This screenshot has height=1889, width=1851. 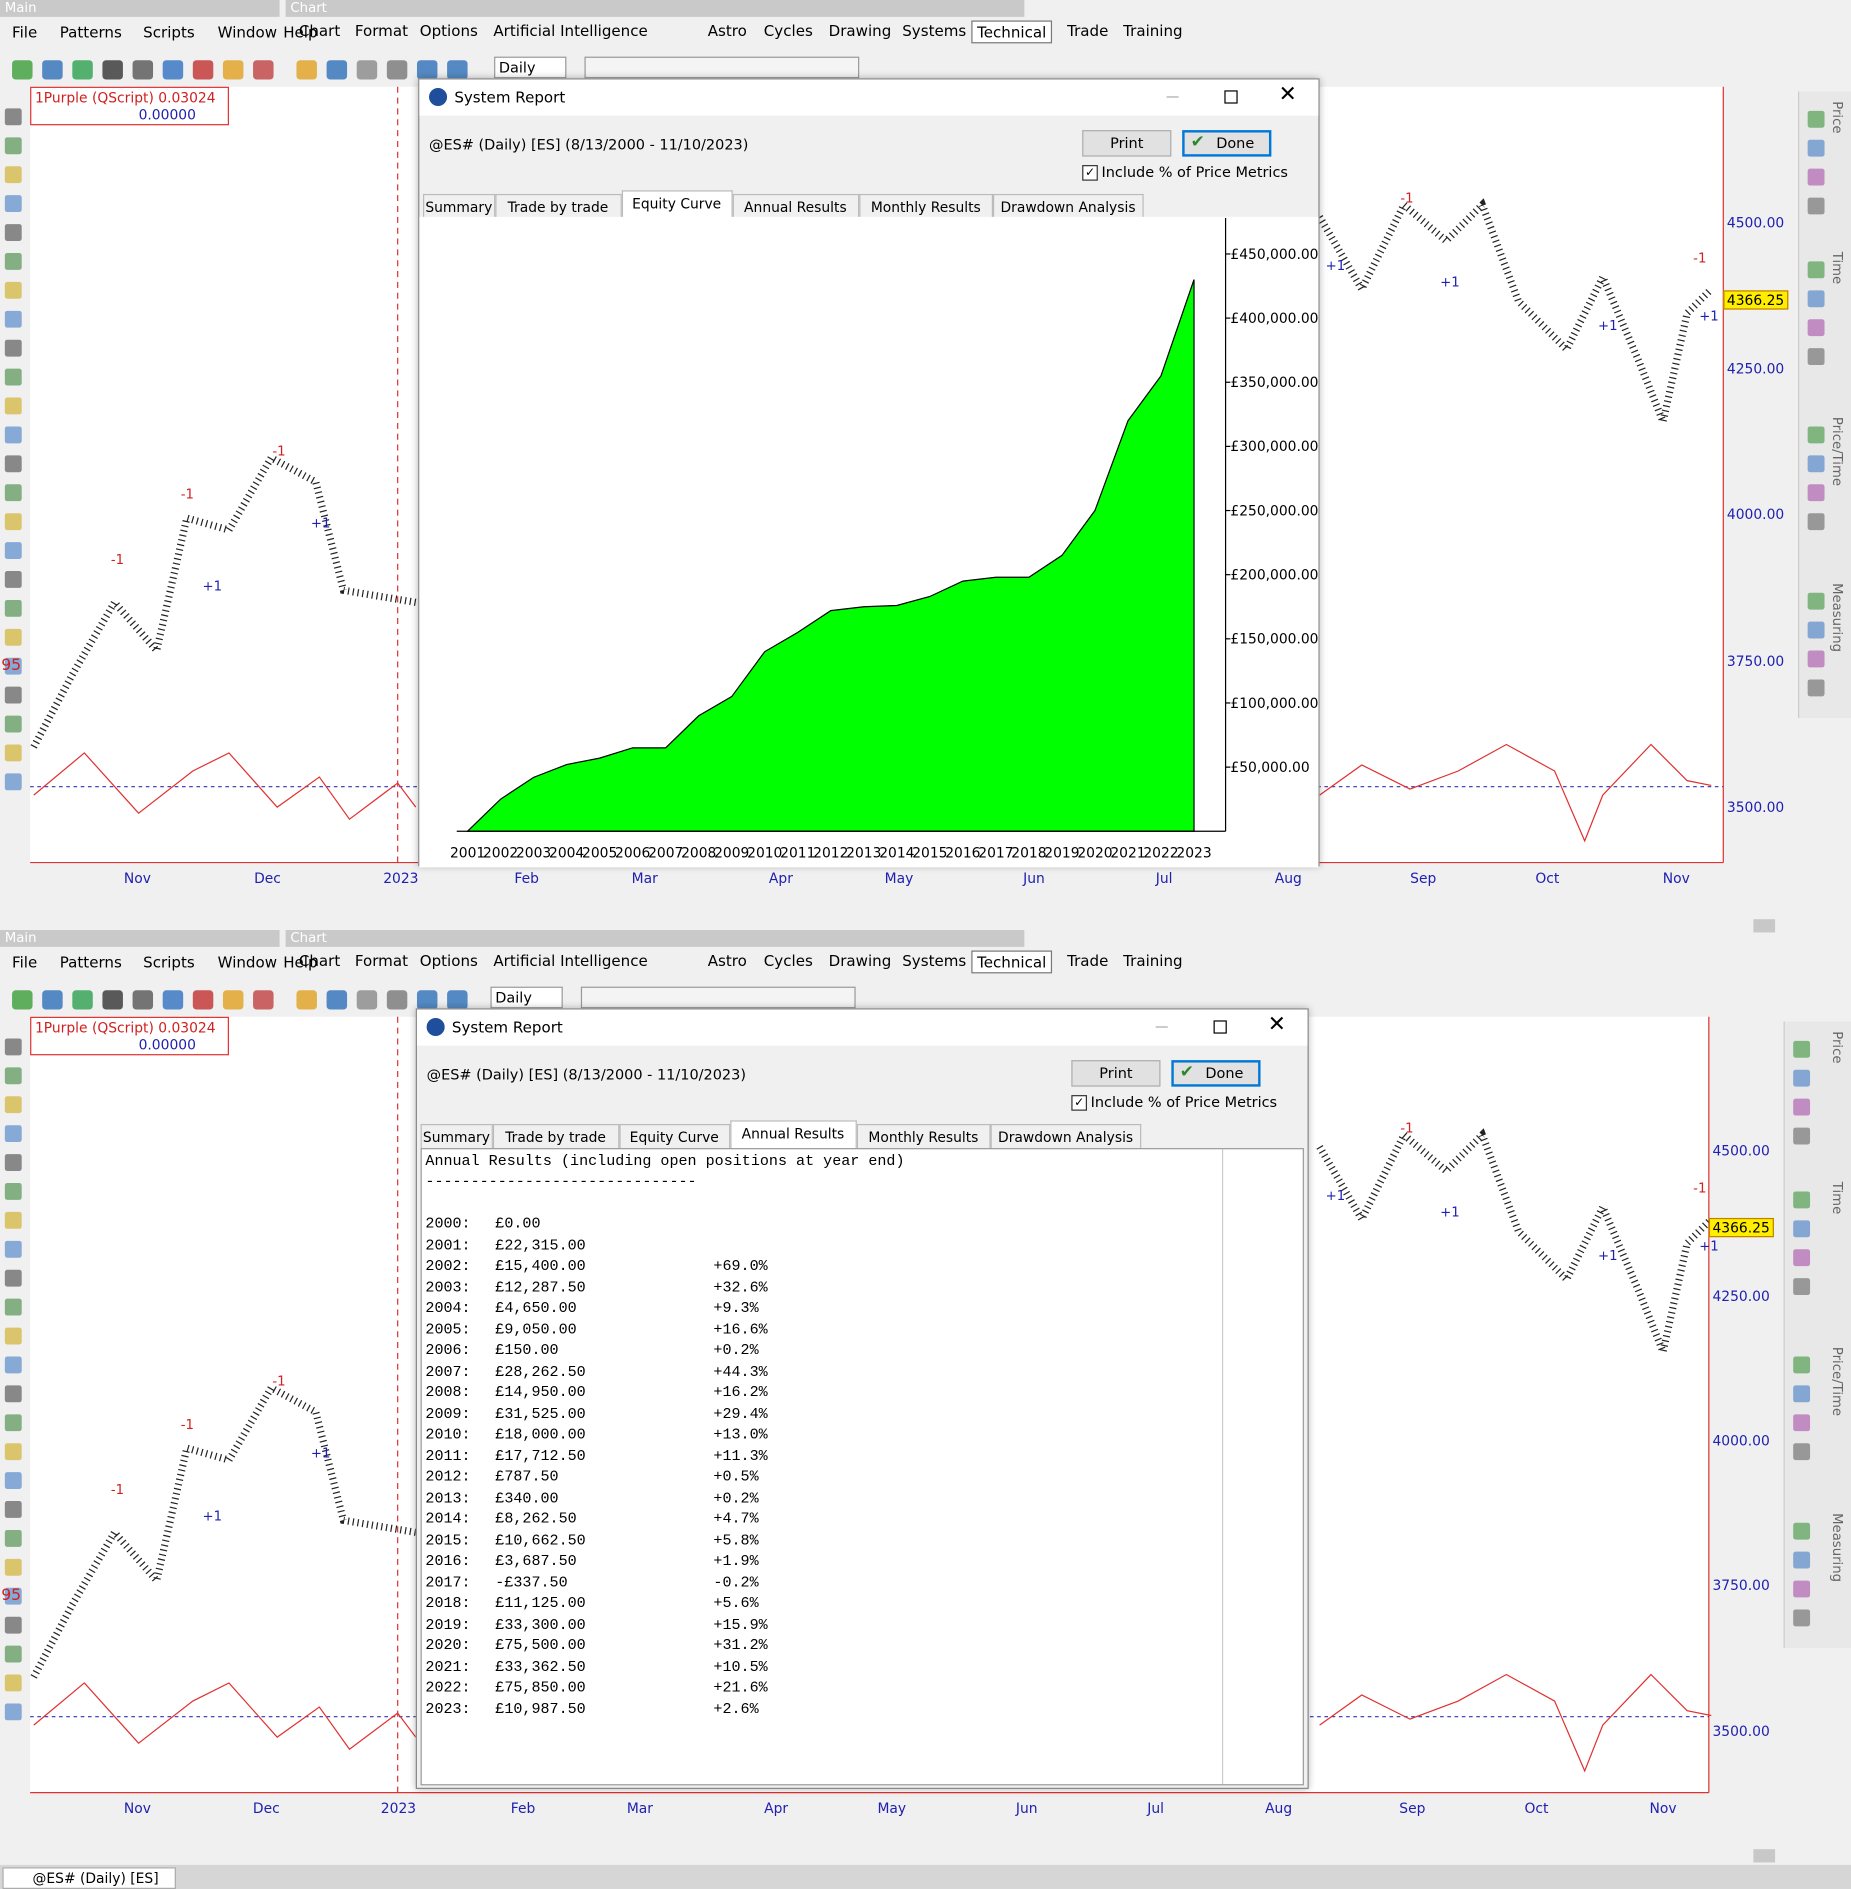 I want to click on menu-item: Chart, so click(x=319, y=960).